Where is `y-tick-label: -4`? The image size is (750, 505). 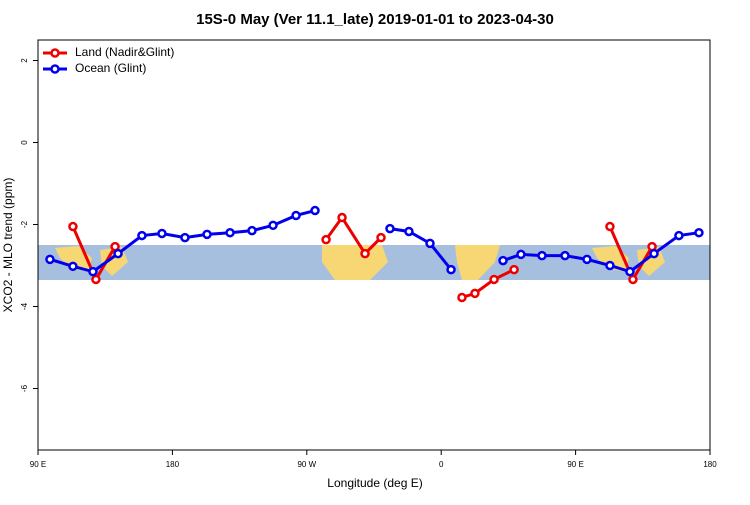 y-tick-label: -4 is located at coordinates (24, 306).